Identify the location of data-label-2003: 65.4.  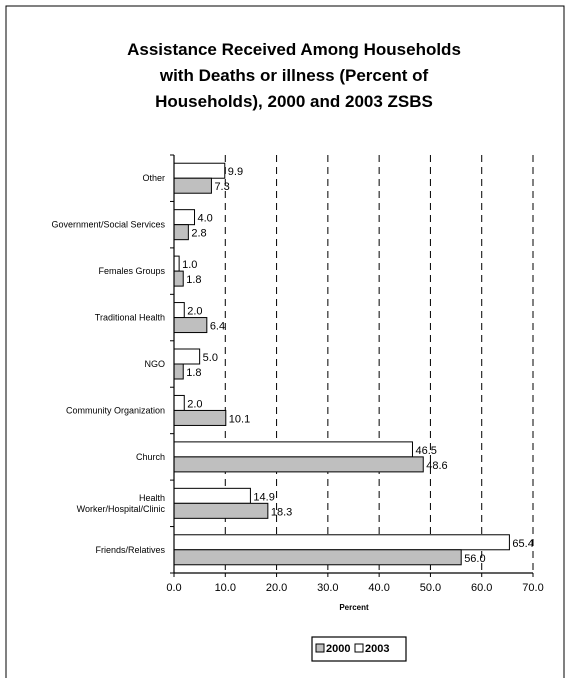
(522, 544).